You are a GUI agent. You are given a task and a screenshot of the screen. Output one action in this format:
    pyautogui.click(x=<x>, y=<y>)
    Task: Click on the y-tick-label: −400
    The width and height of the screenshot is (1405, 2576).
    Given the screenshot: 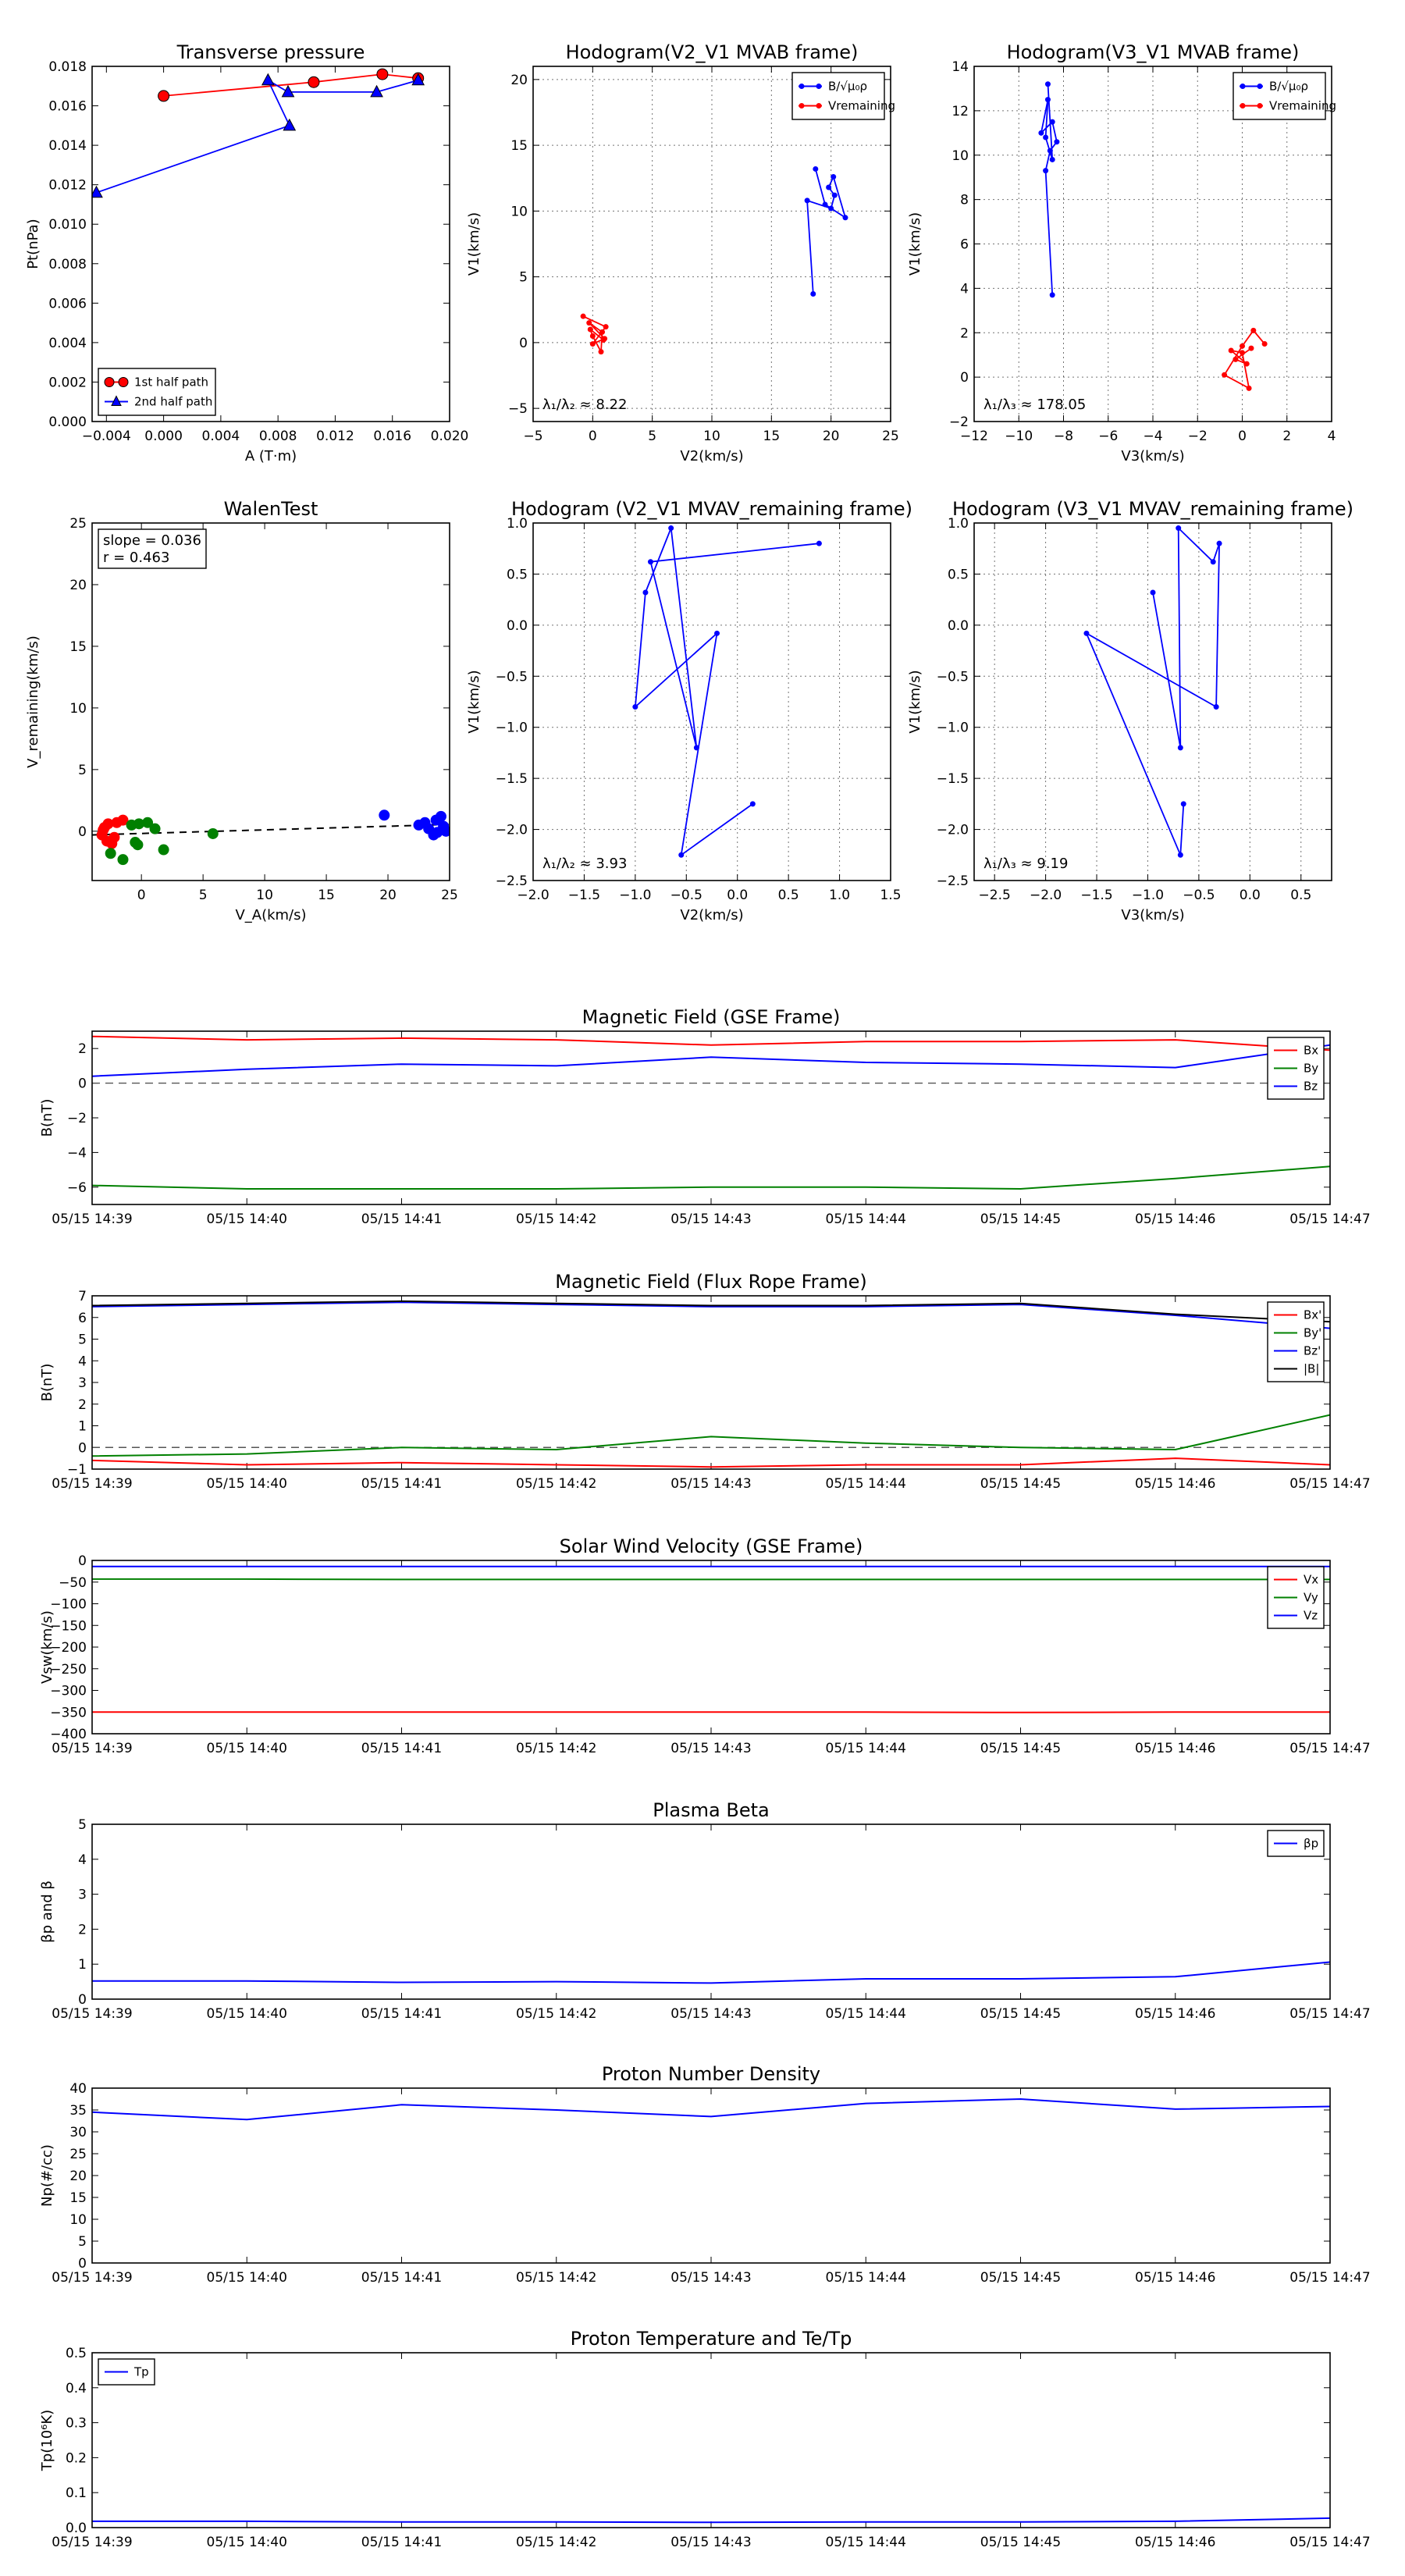 What is the action you would take?
    pyautogui.click(x=68, y=1735)
    